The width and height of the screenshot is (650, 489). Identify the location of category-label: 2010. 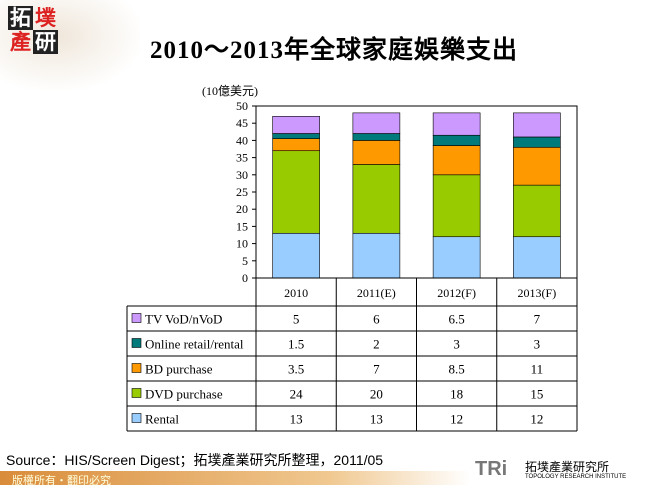
(296, 293).